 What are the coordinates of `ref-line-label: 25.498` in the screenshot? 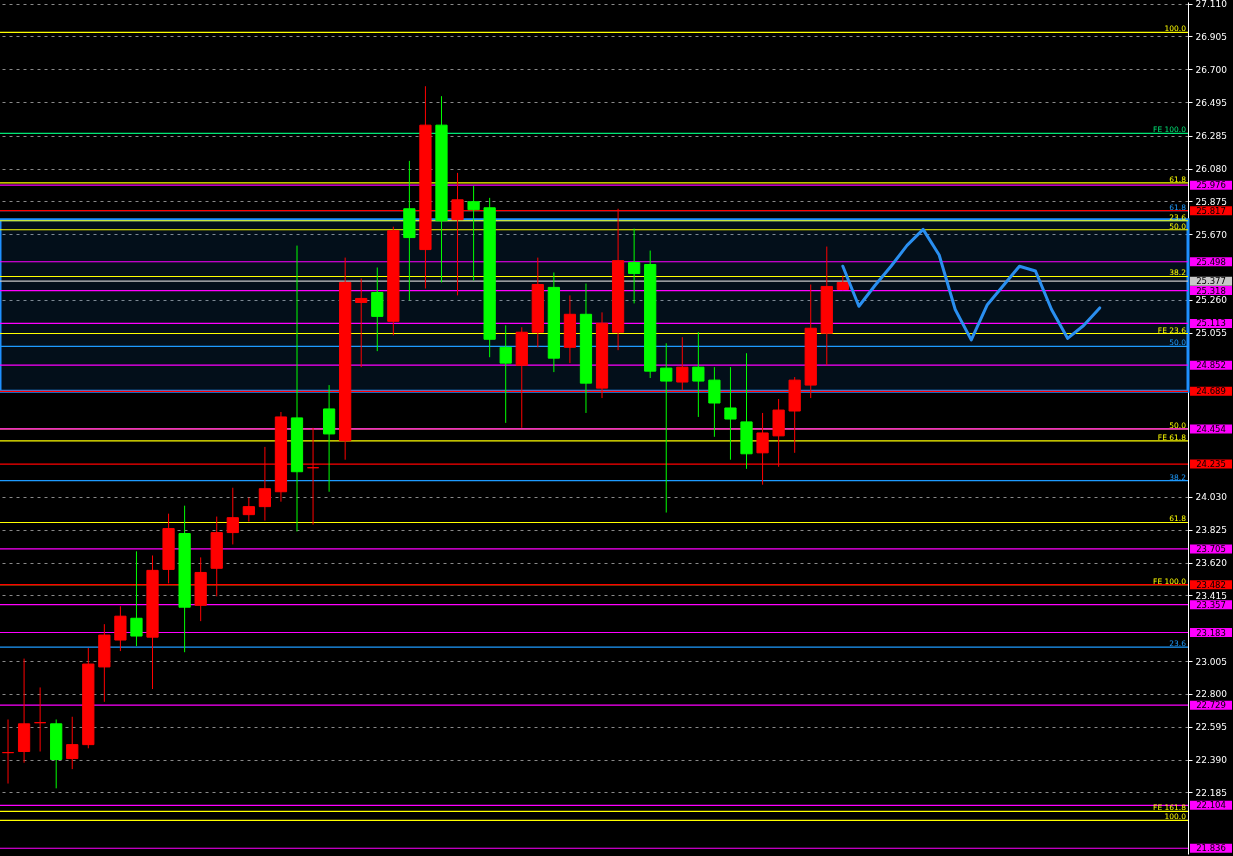 It's located at (1211, 261).